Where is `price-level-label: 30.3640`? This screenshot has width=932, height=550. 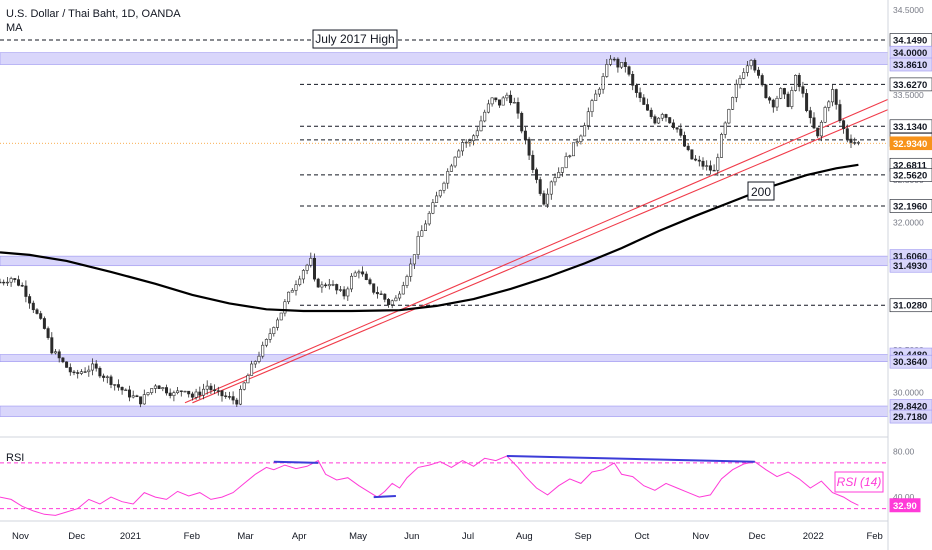
price-level-label: 30.3640 is located at coordinates (910, 362).